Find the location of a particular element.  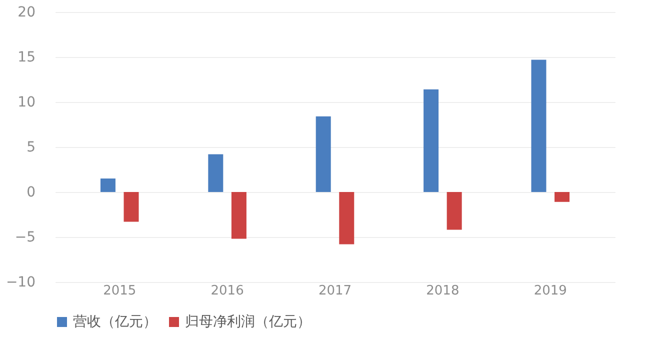

y-tick-label: 10 is located at coordinates (27, 102).